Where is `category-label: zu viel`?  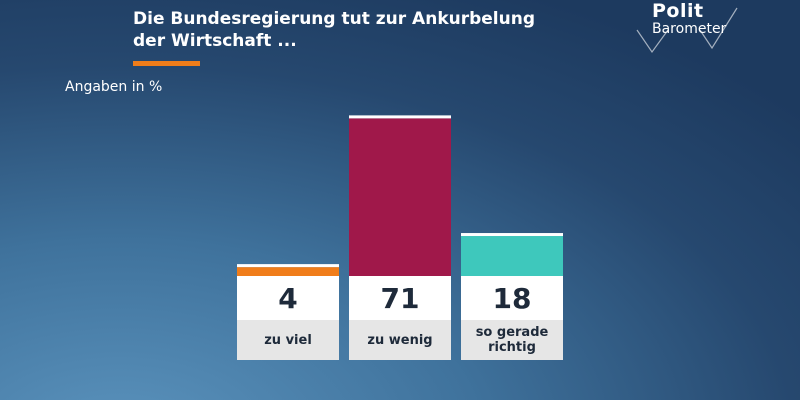 category-label: zu viel is located at coordinates (288, 340).